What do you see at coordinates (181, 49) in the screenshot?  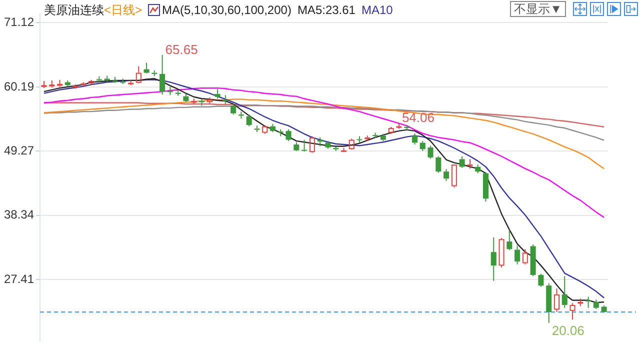 I see `annotation: 65.65` at bounding box center [181, 49].